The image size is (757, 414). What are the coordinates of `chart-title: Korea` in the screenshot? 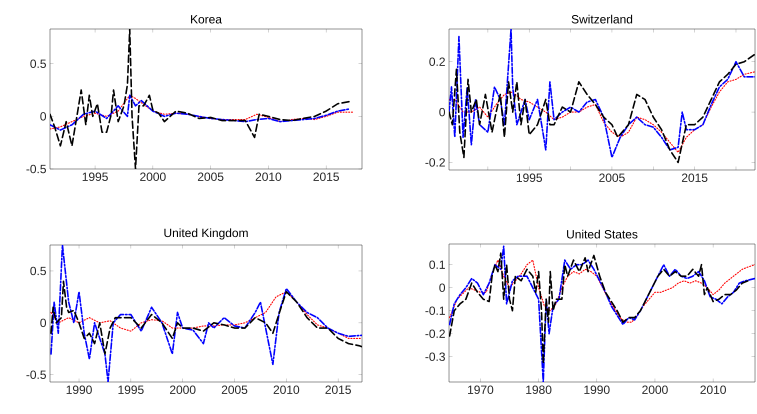 It's located at (206, 19).